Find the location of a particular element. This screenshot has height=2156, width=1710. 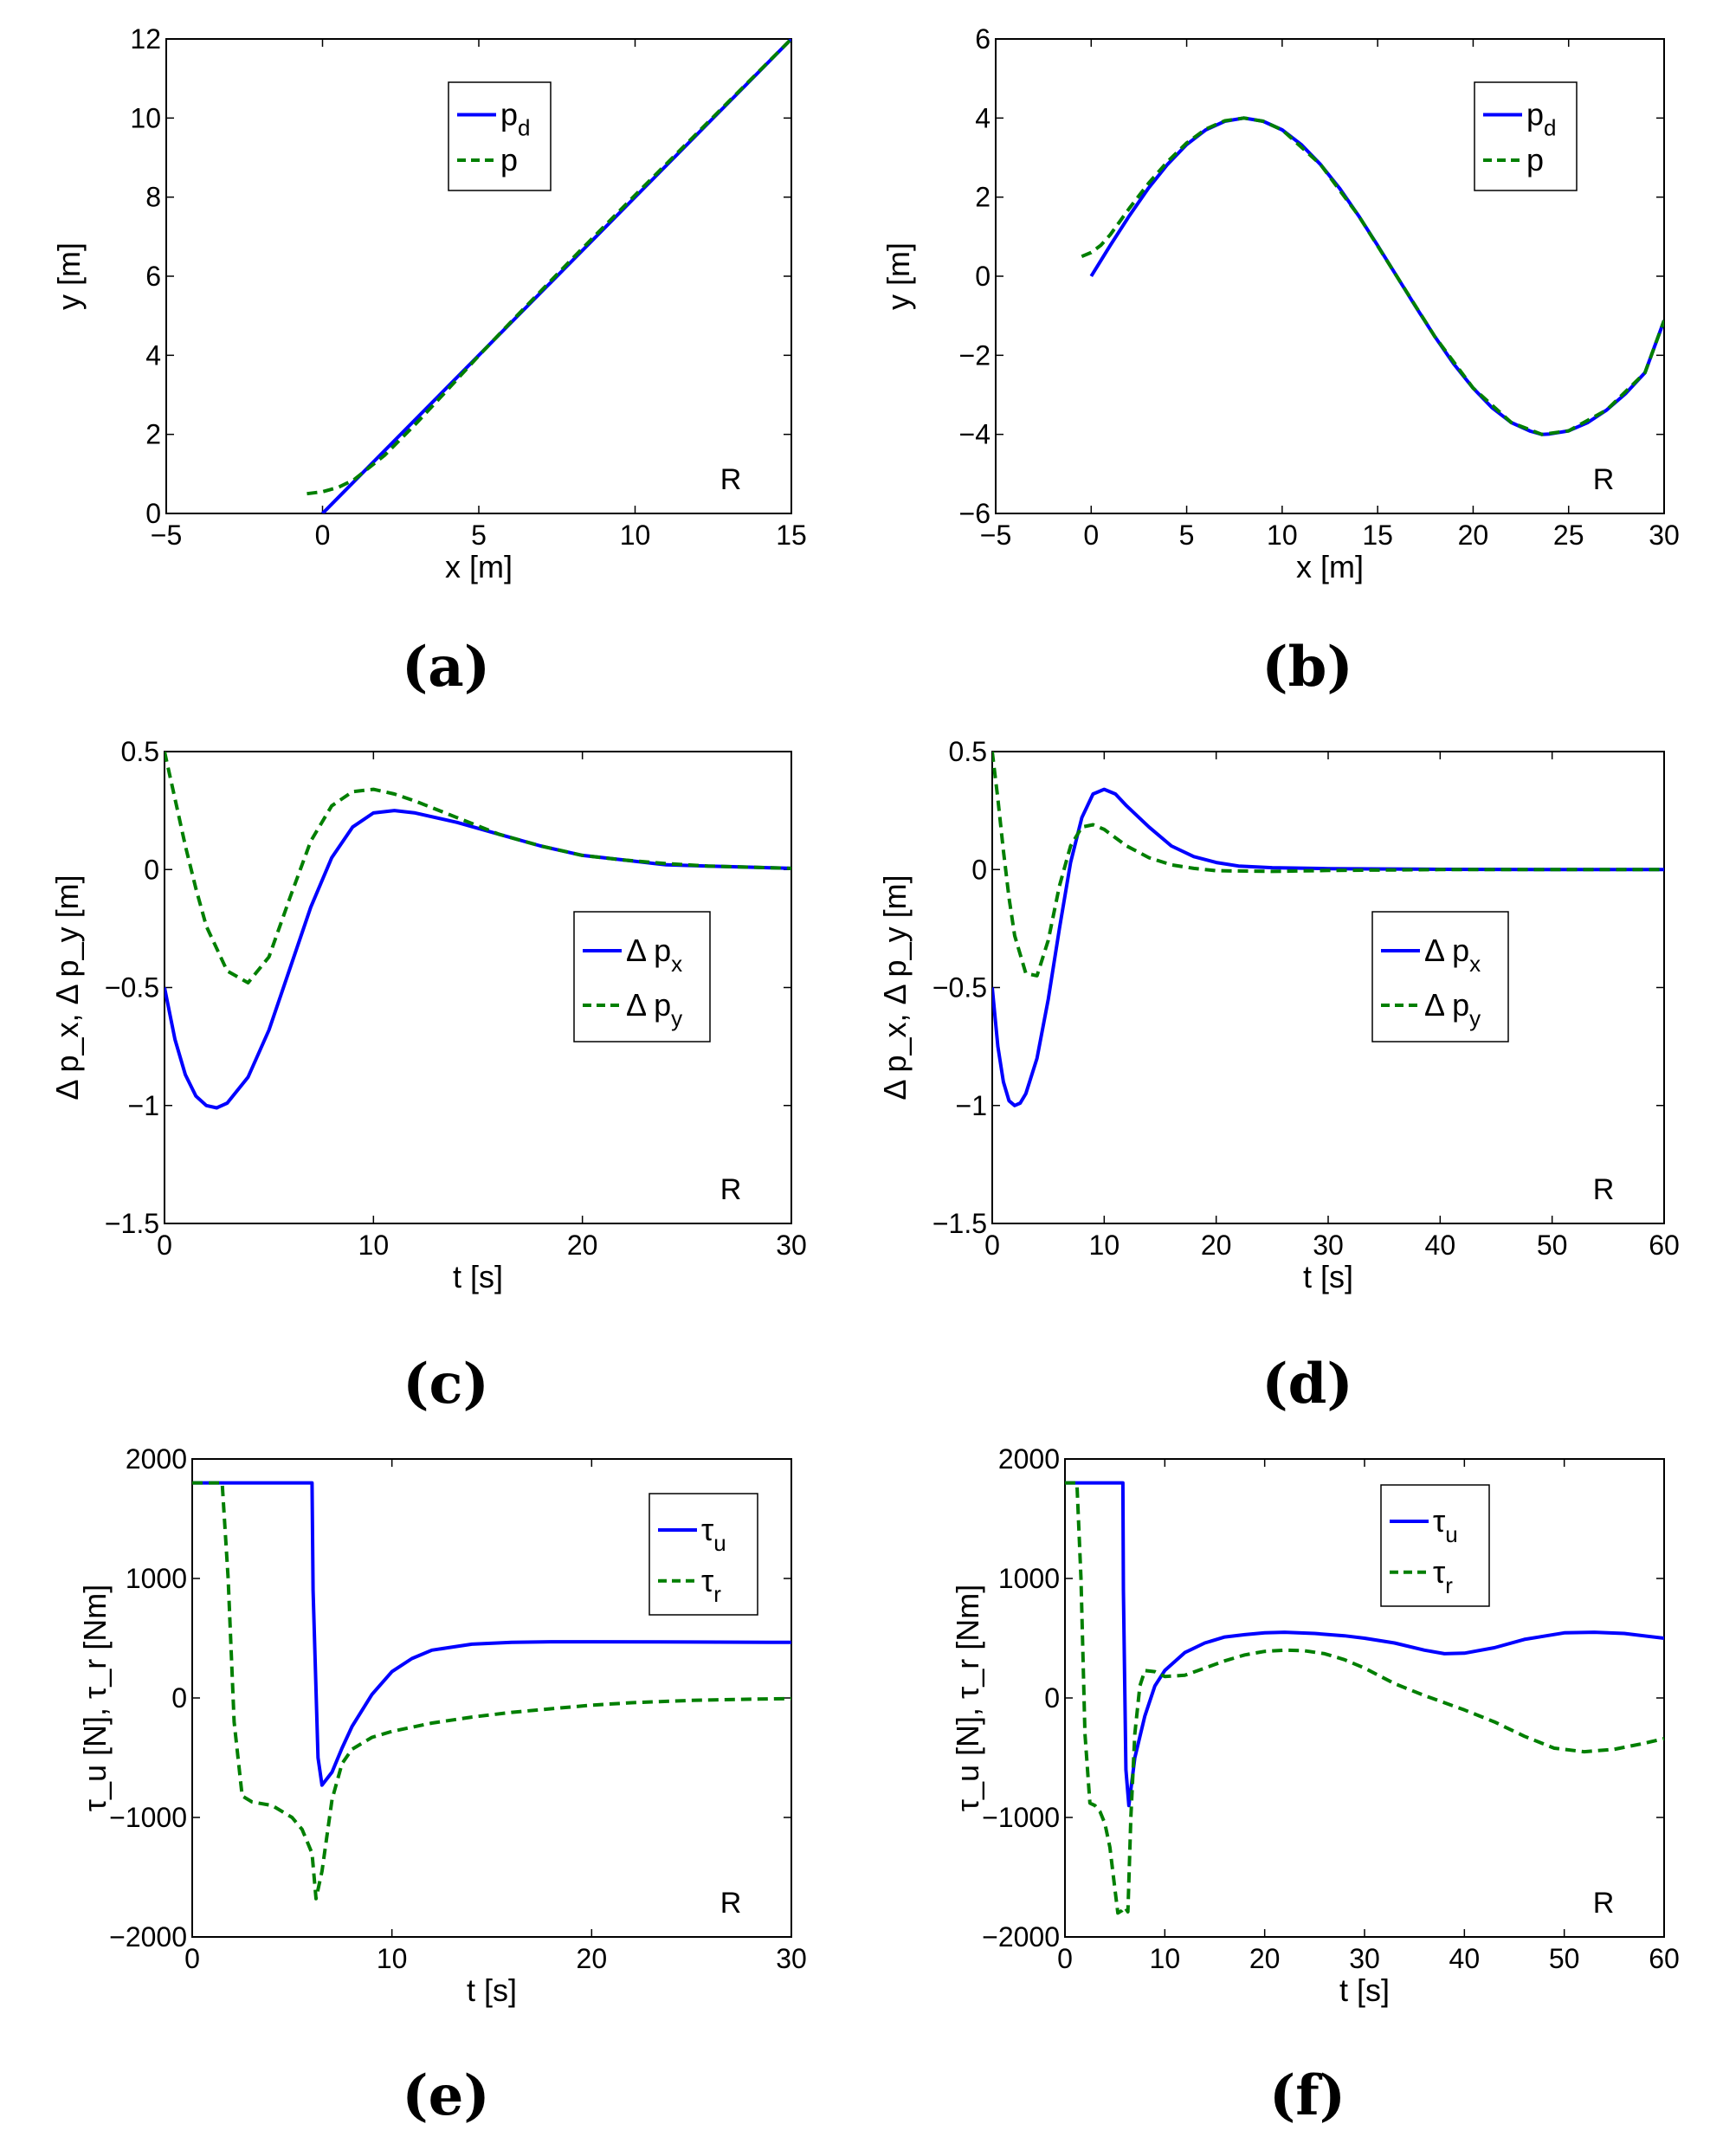

series-line-primary is located at coordinates (1328, 947).